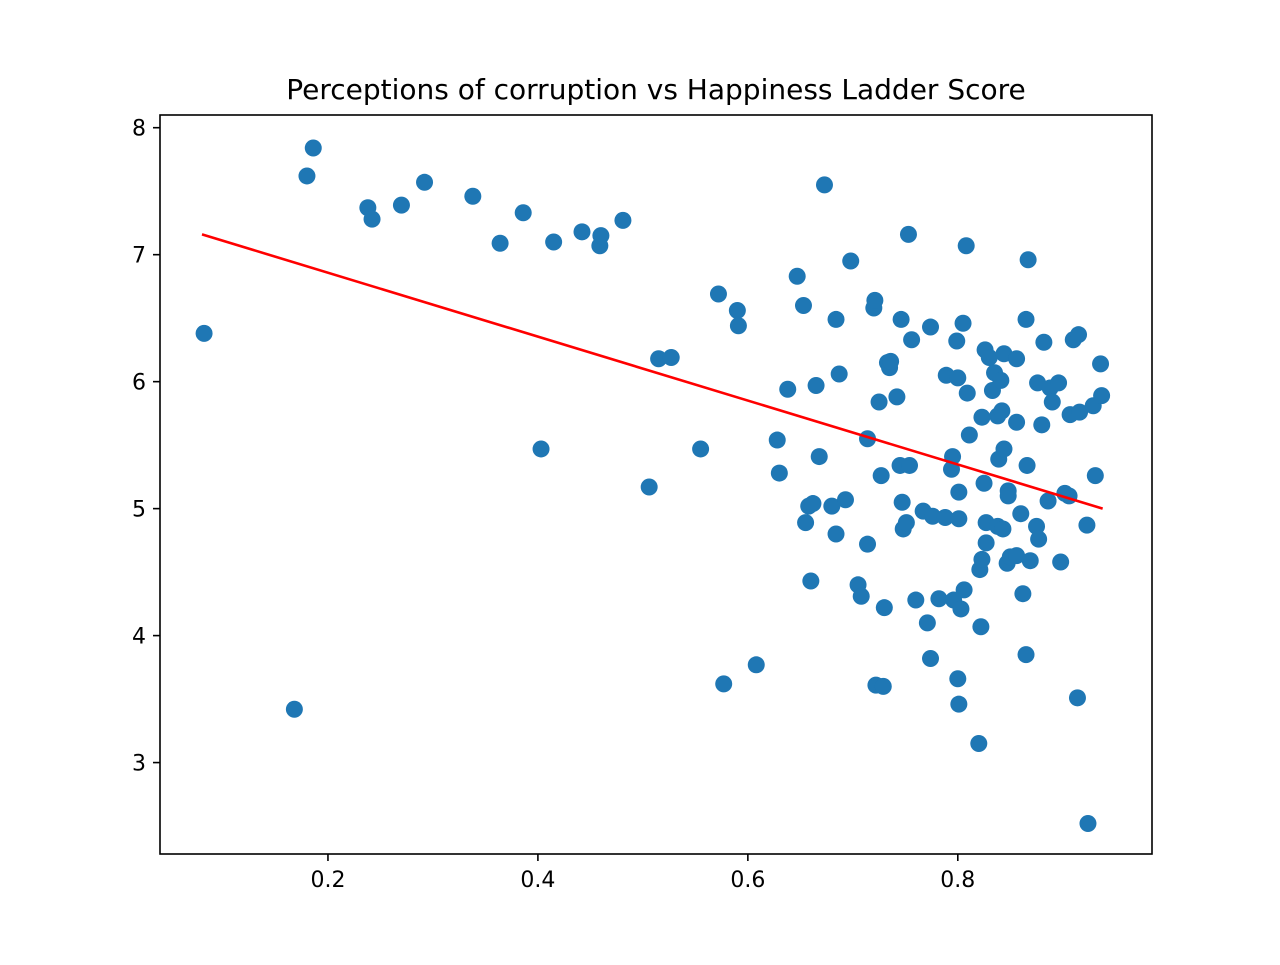 The image size is (1280, 965). Describe the element at coordinates (537, 880) in the screenshot. I see `x-tick-label: 0.4` at that location.